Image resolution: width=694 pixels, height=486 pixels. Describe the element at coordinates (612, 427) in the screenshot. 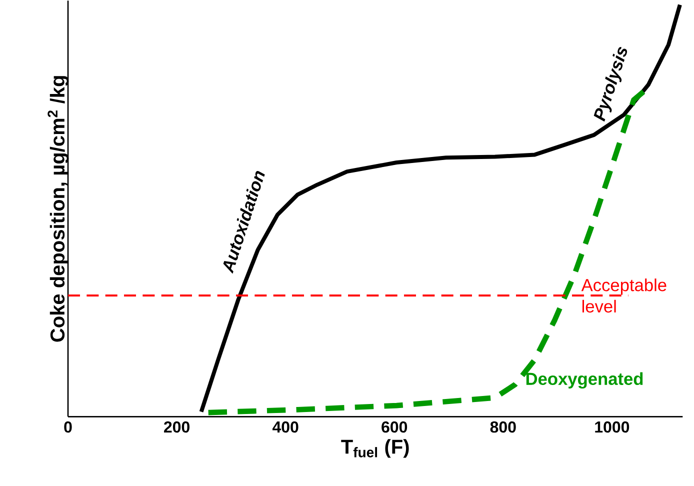

I see `x-tick-label: 1000` at that location.